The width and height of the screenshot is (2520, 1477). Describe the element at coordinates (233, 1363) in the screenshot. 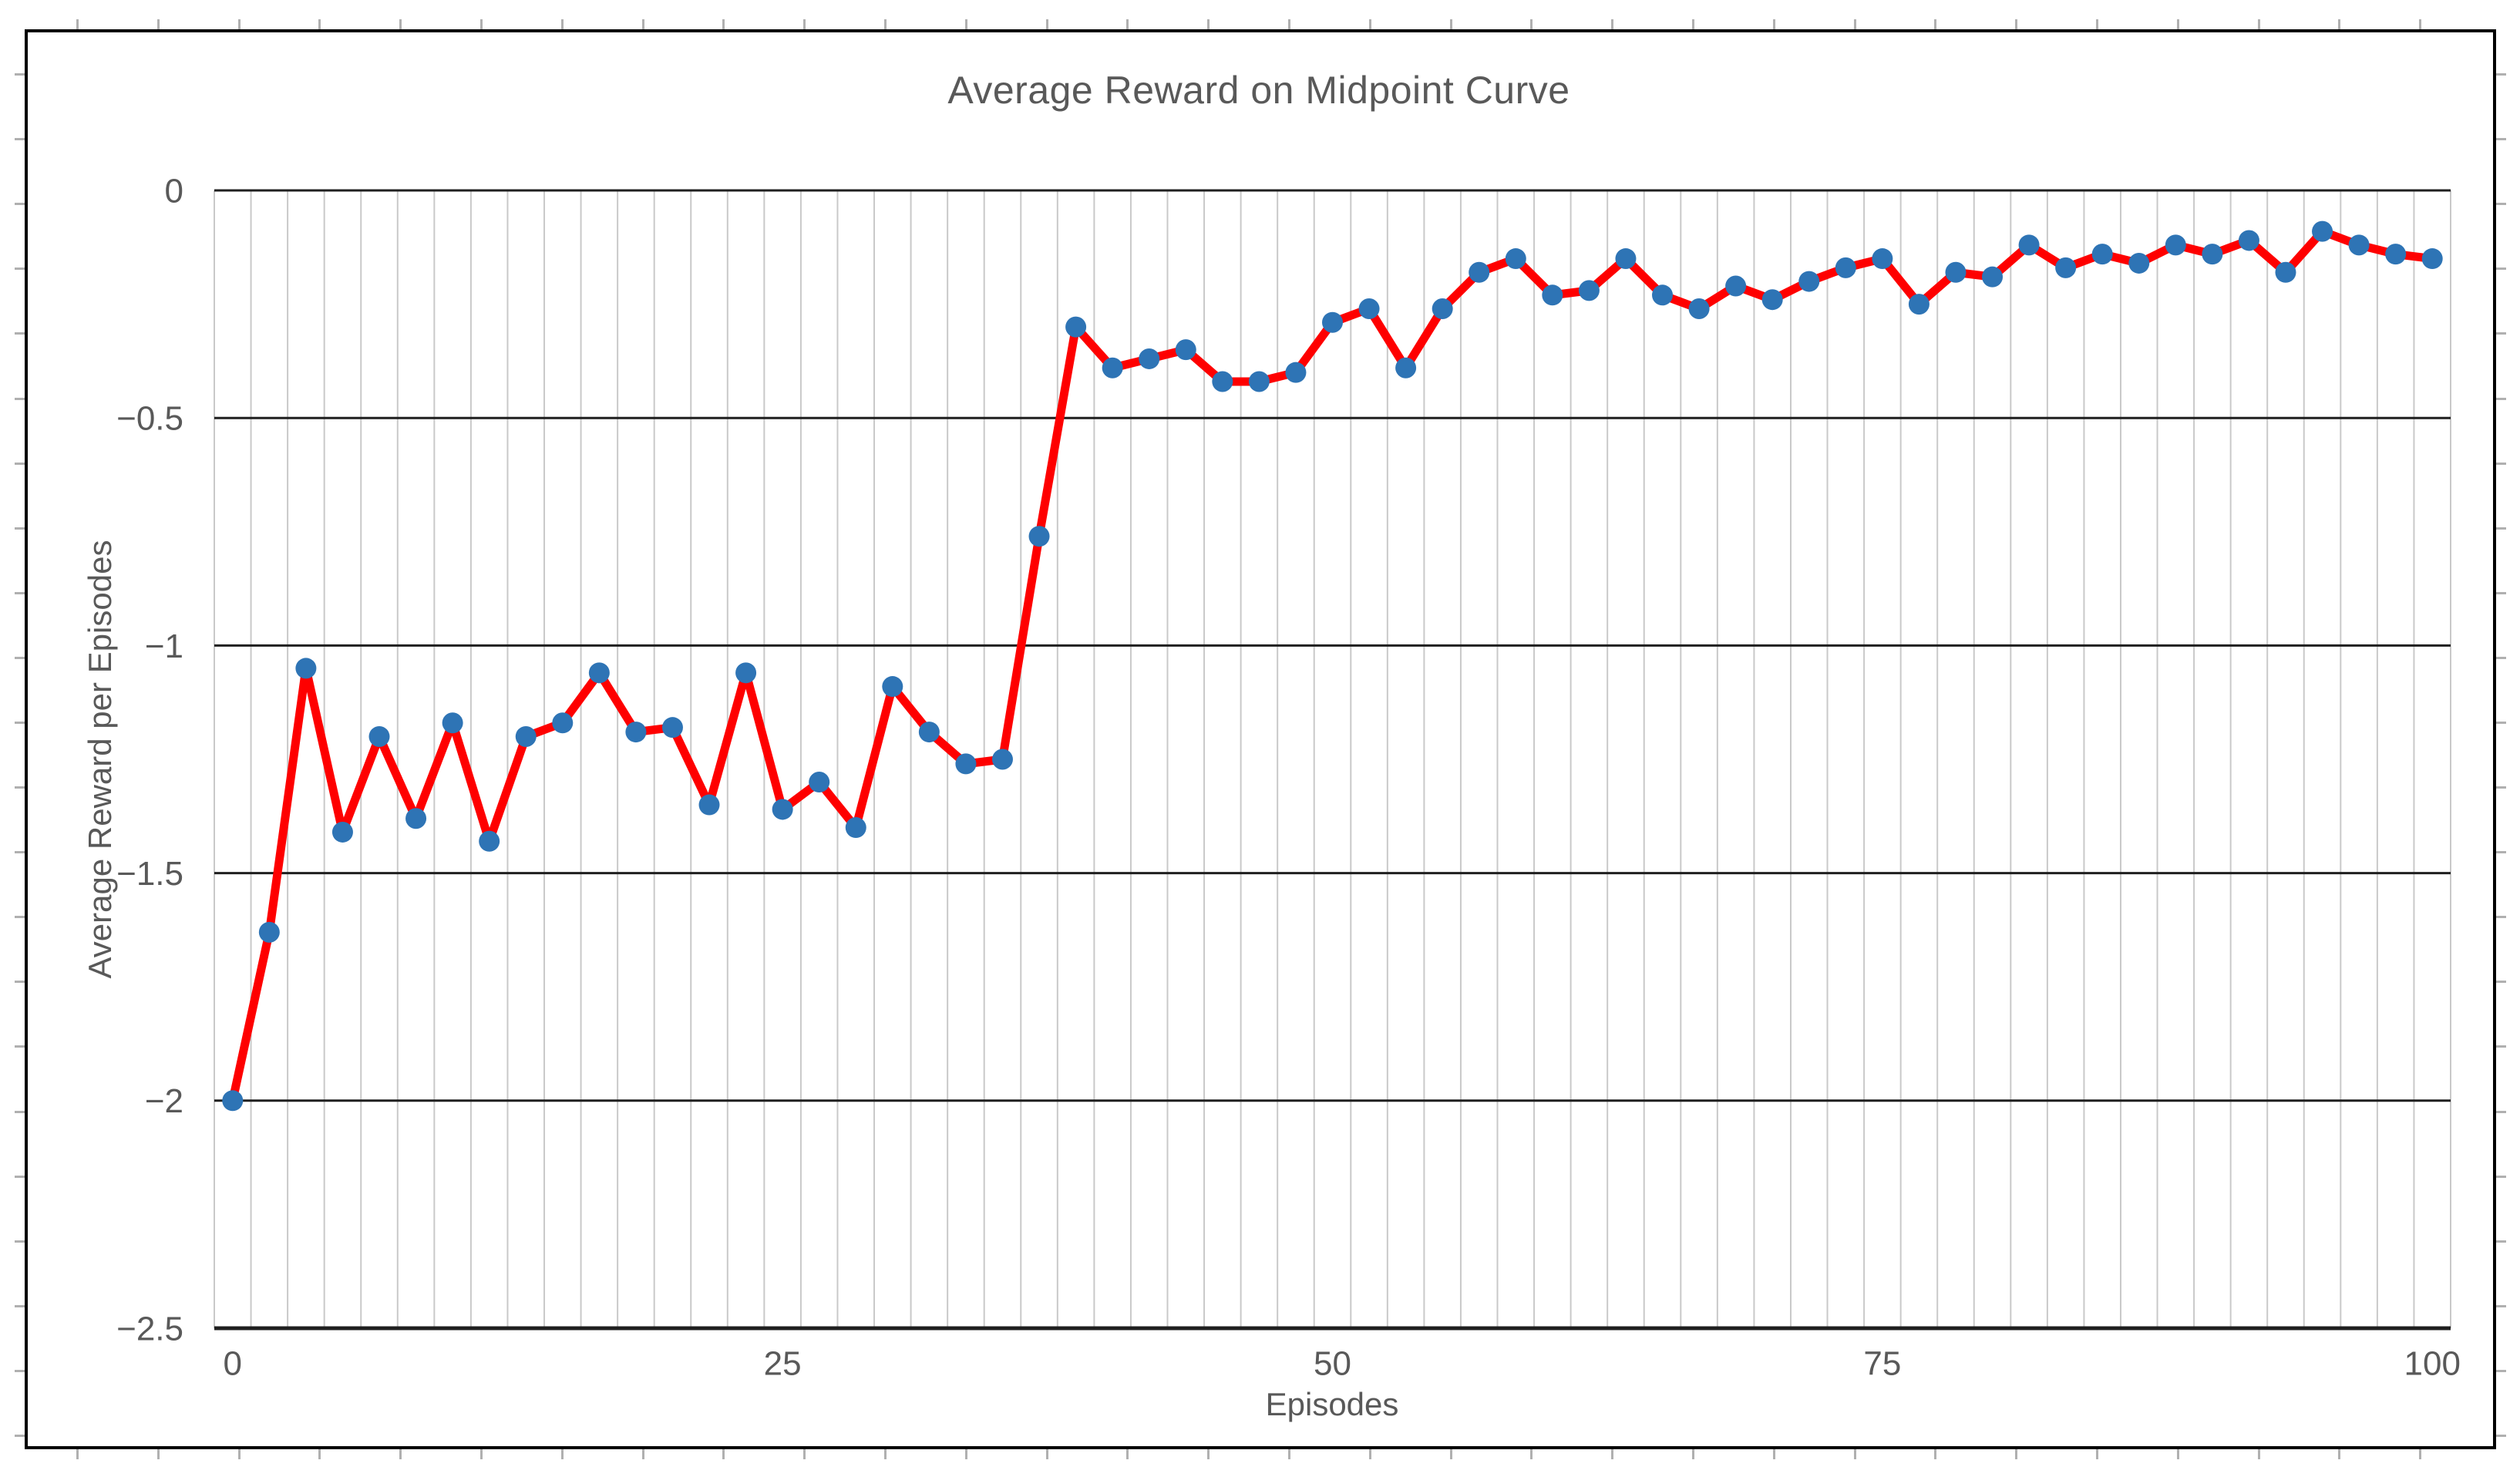

I see `x-tick-label: 0` at that location.